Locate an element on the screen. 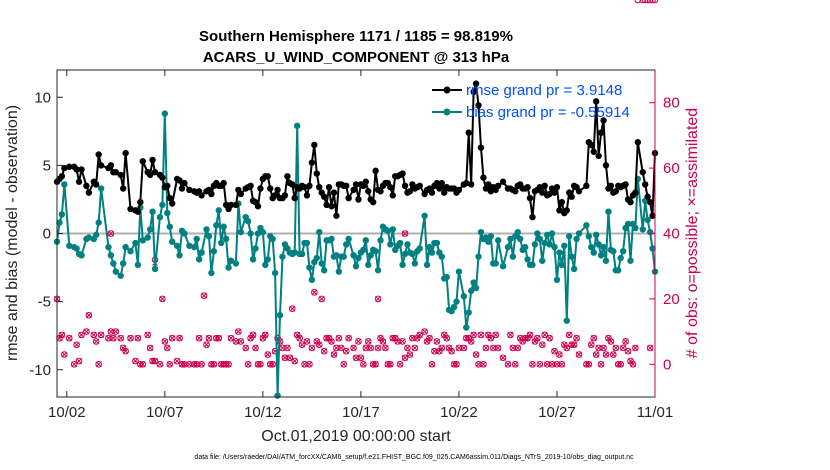 This screenshot has height=470, width=830. y-tick-label: 10 is located at coordinates (42, 97).